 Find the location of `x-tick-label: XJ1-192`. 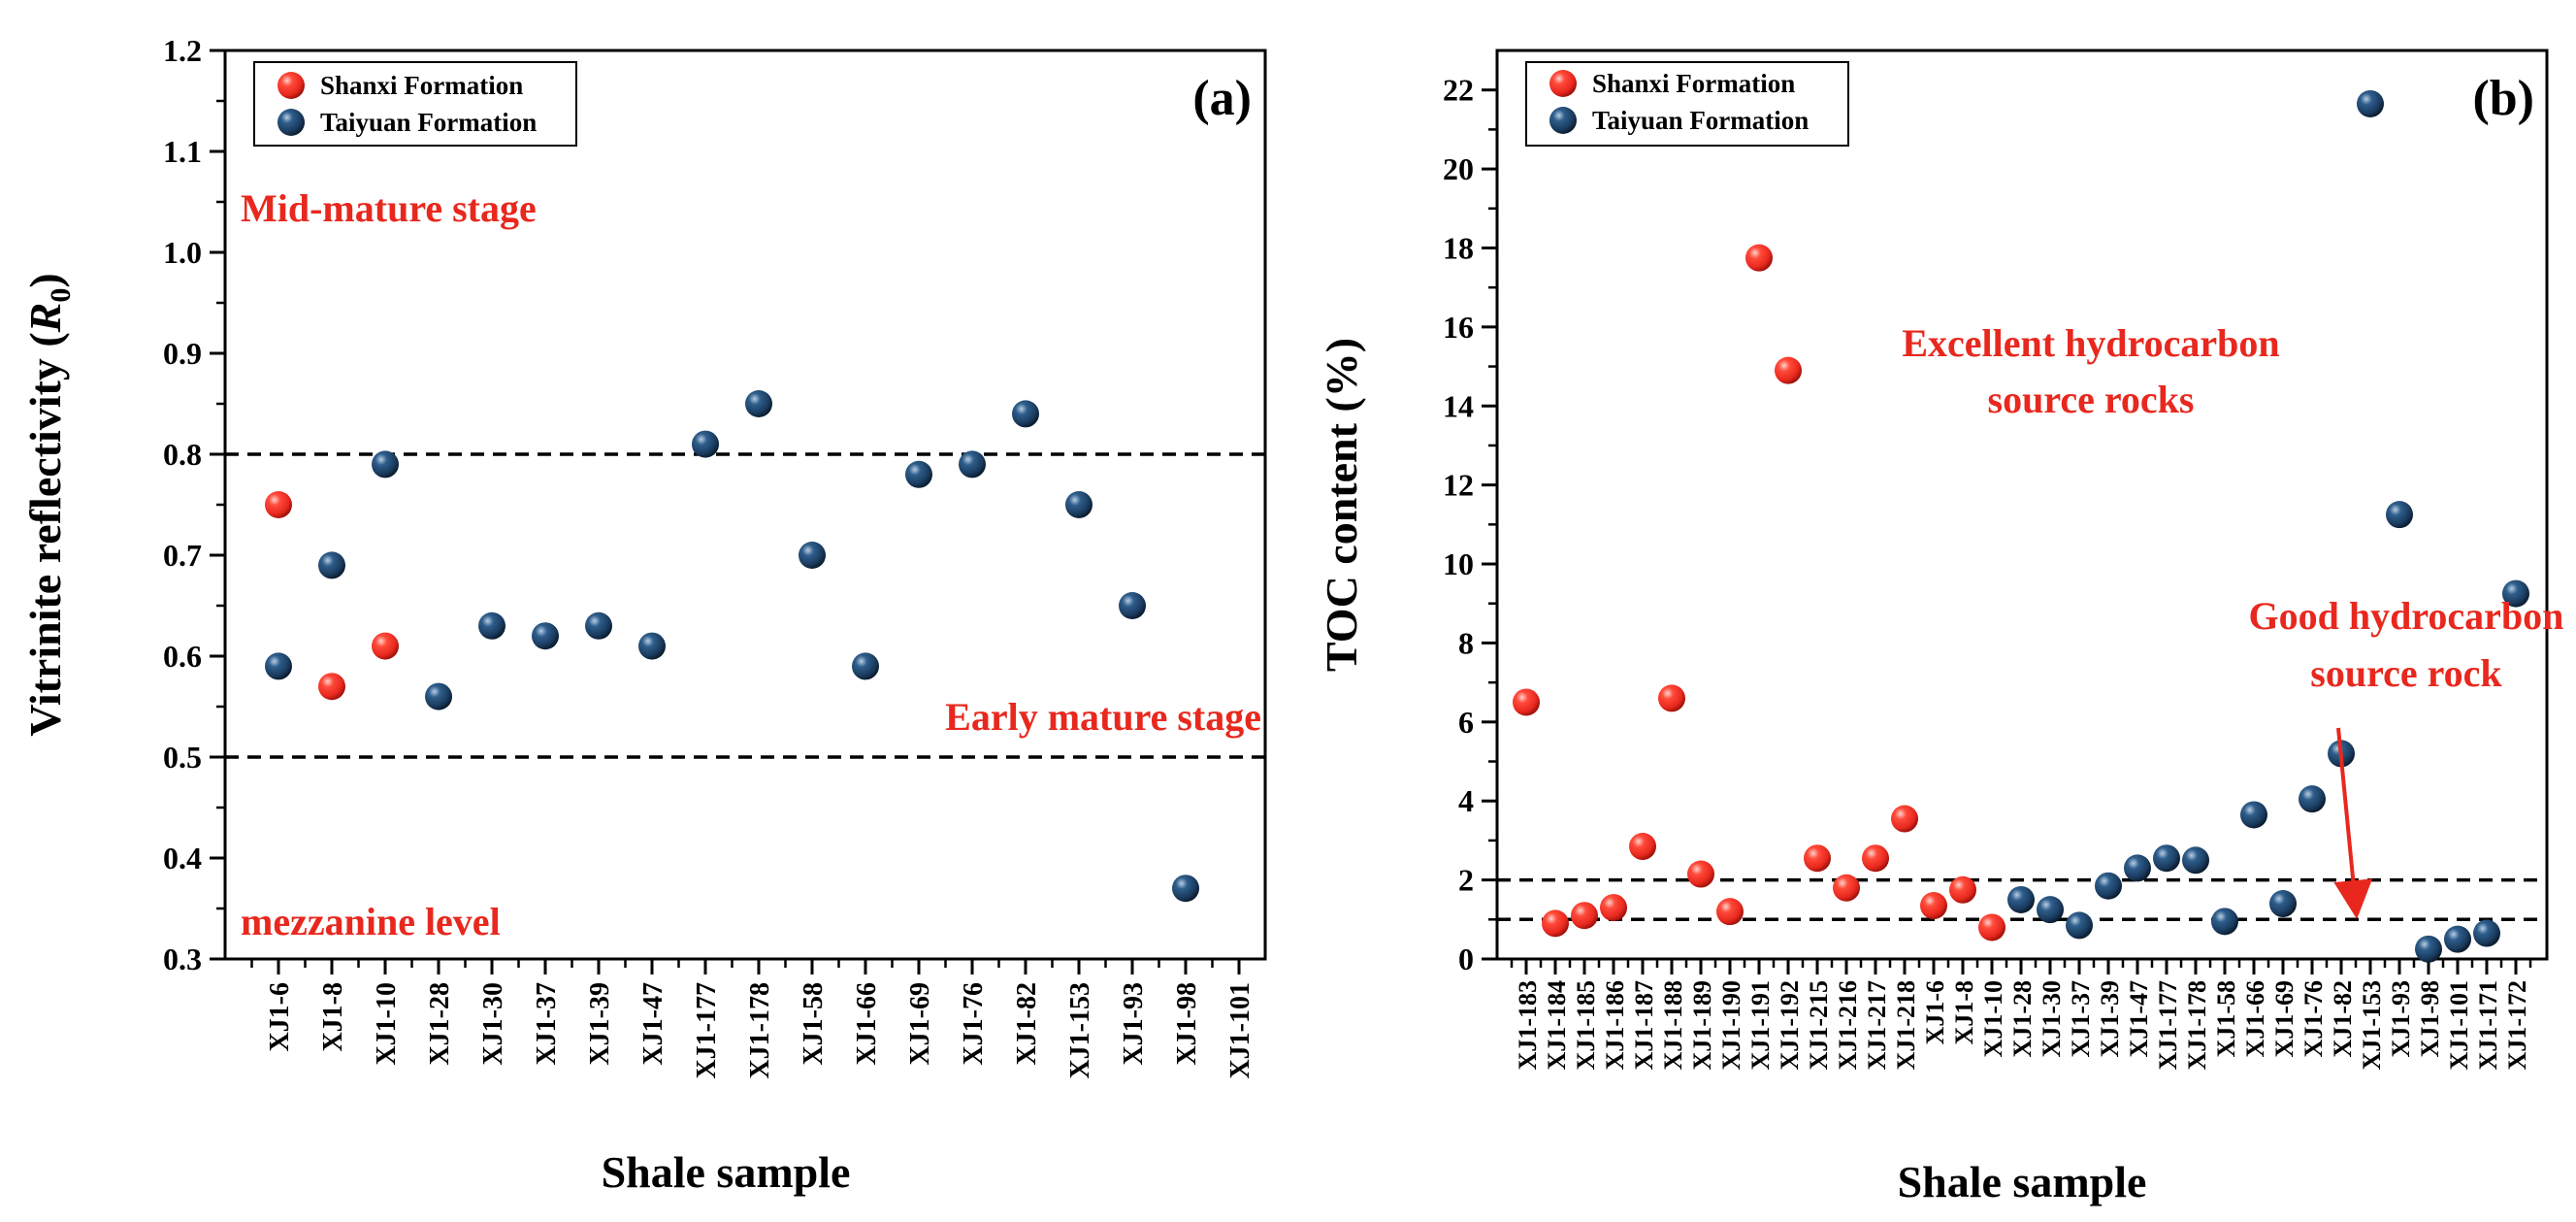

x-tick-label: XJ1-192 is located at coordinates (1790, 1025).